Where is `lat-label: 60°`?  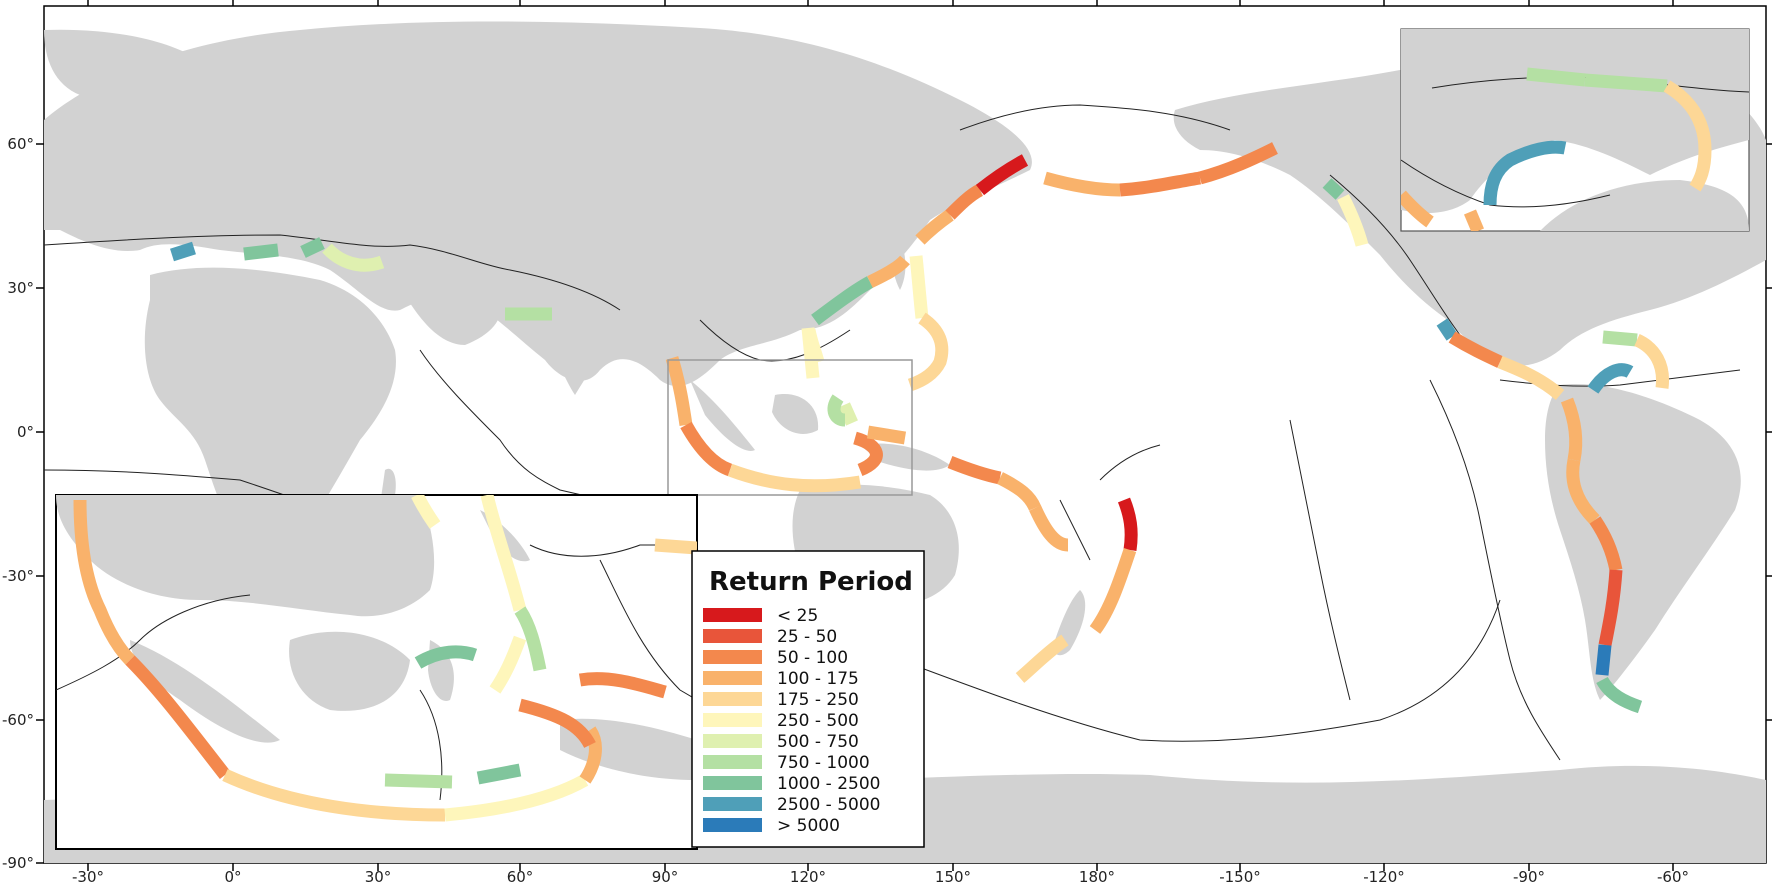
lat-label: 60° is located at coordinates (20, 144).